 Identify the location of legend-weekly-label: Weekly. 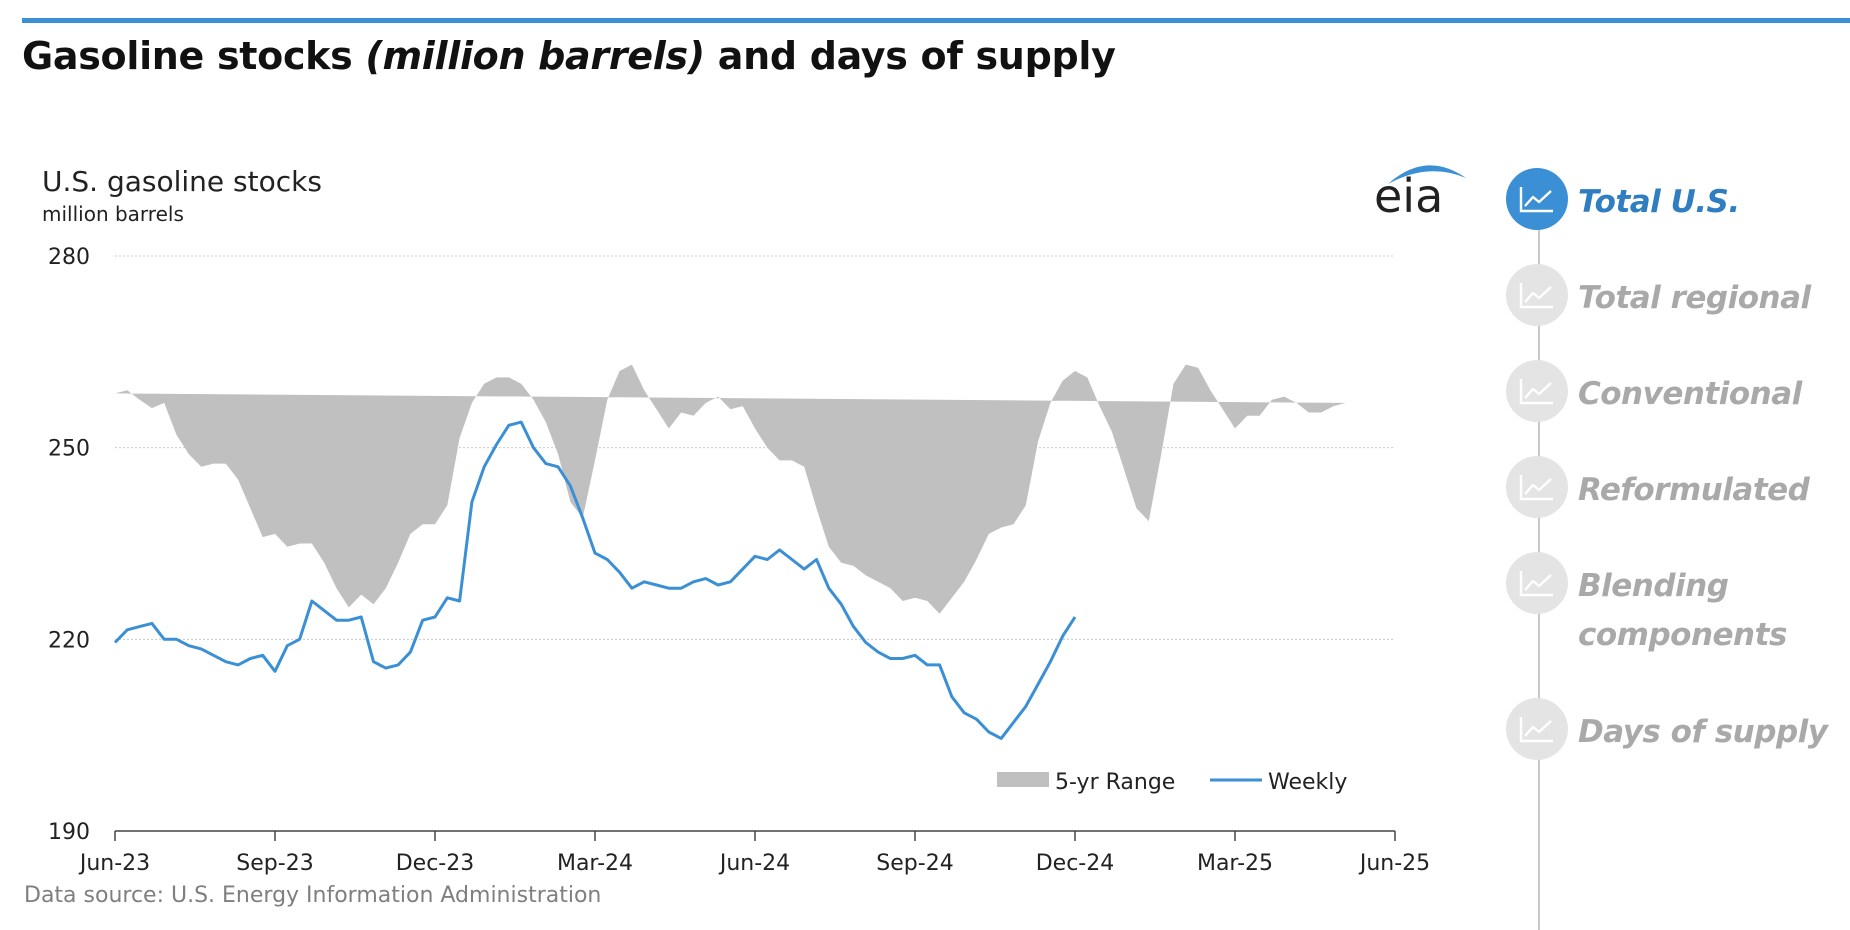
(1307, 782).